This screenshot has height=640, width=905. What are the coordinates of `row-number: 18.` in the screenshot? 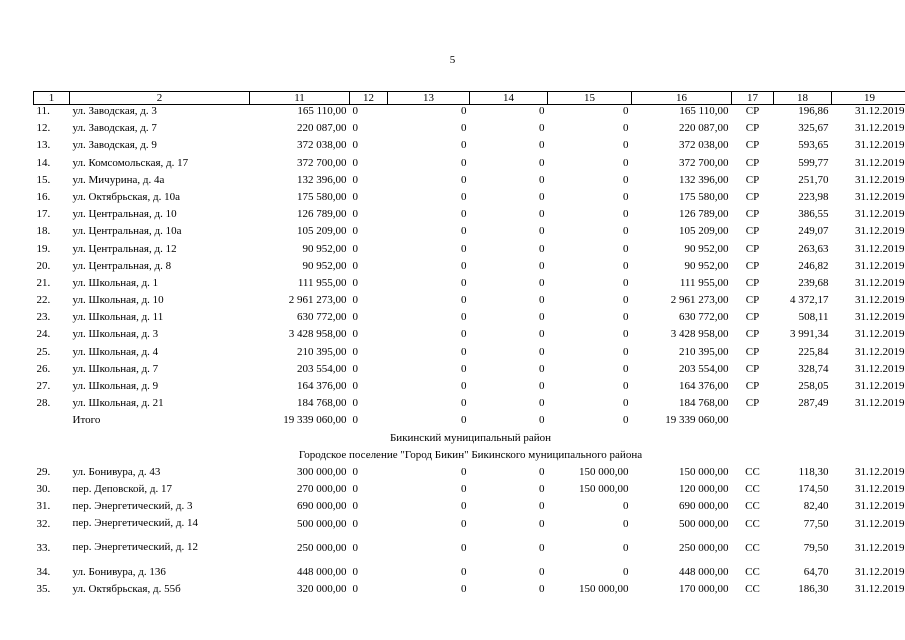 It's located at (43, 231).